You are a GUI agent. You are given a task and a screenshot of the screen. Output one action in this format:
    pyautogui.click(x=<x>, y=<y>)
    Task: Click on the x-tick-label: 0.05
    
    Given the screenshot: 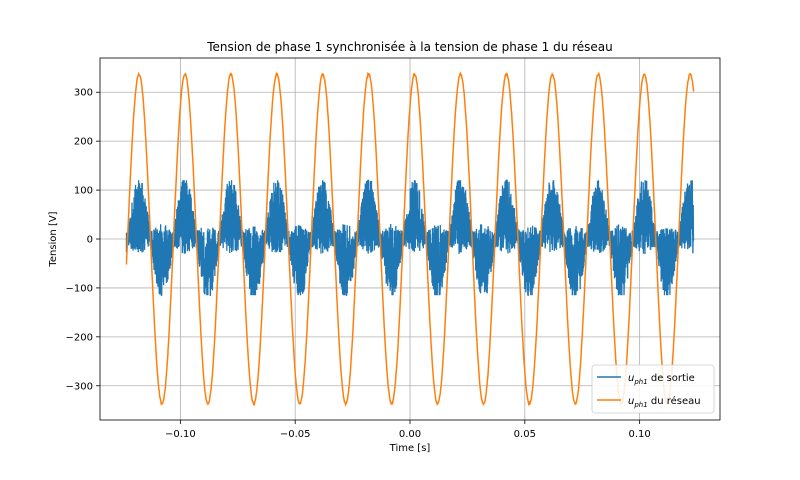 What is the action you would take?
    pyautogui.click(x=525, y=434)
    